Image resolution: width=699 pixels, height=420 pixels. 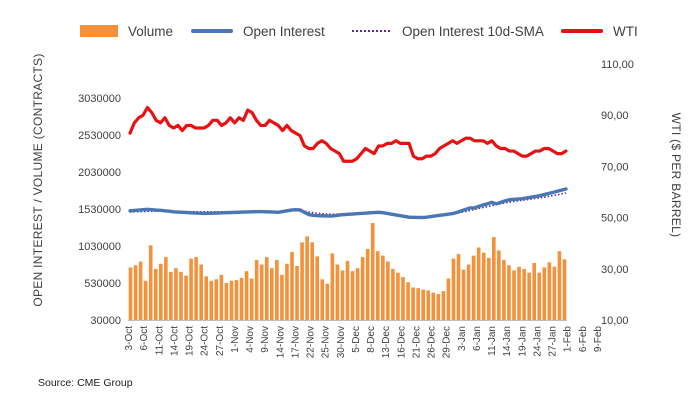 What do you see at coordinates (129, 338) in the screenshot?
I see `x-axis-tick-label: 3-Oct` at bounding box center [129, 338].